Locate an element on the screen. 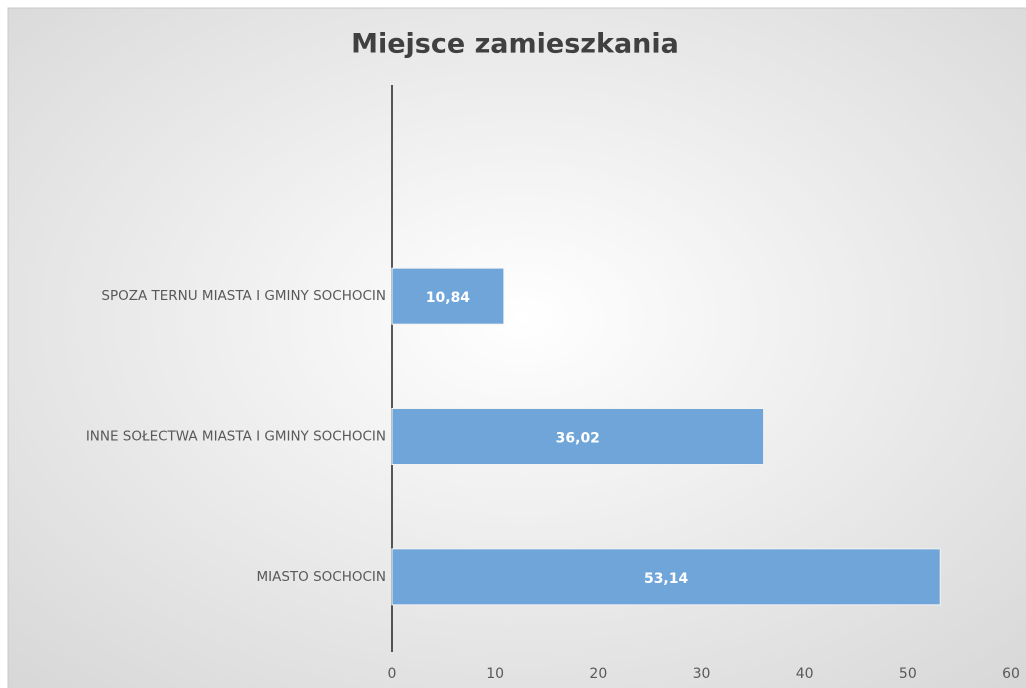 This screenshot has height=688, width=1026. value-label: 10,84 is located at coordinates (448, 298).